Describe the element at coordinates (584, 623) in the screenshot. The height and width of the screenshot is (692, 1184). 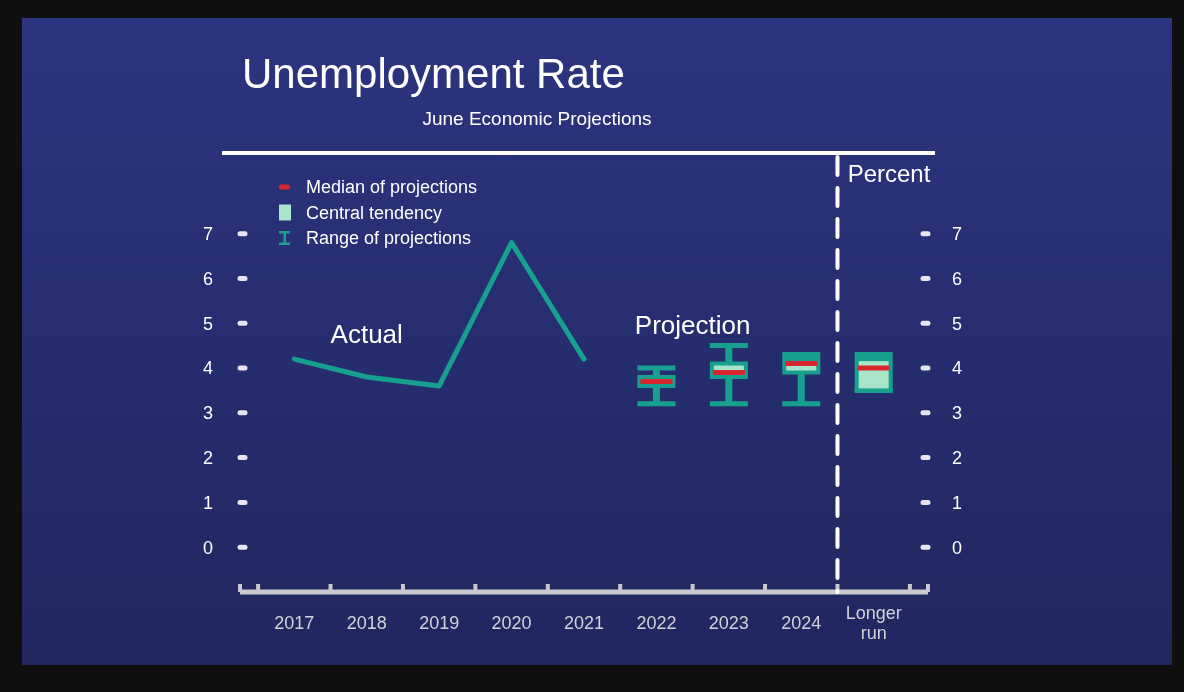
I see `x-tick-label: 2021` at that location.